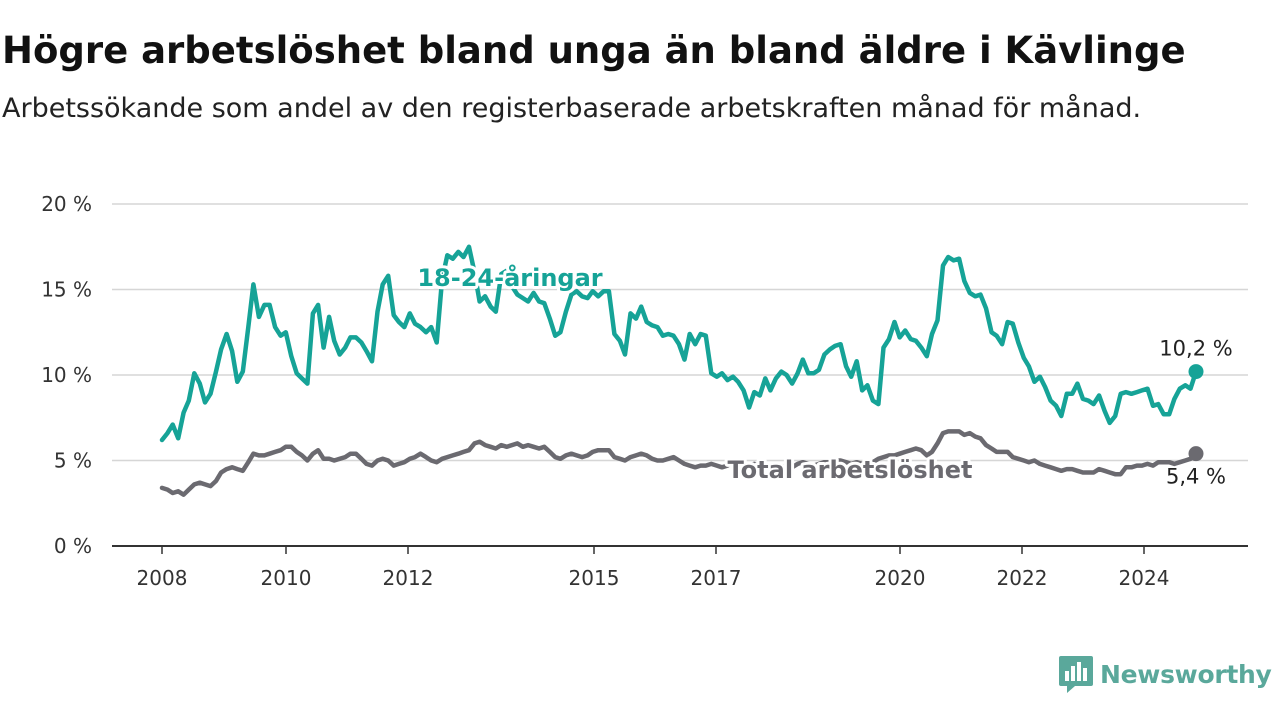 Image resolution: width=1280 pixels, height=720 pixels. I want to click on end-value-label-1: 5,4 %, so click(1196, 477).